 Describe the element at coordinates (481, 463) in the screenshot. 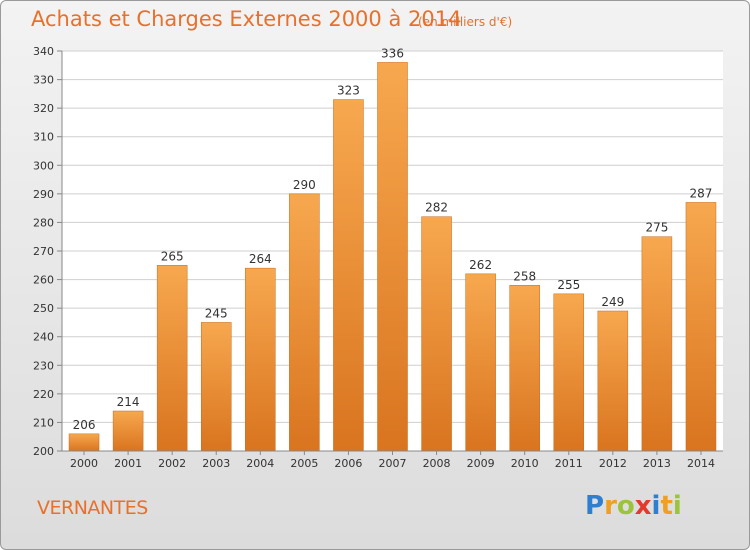

I see `x-tick-label: 2009` at that location.